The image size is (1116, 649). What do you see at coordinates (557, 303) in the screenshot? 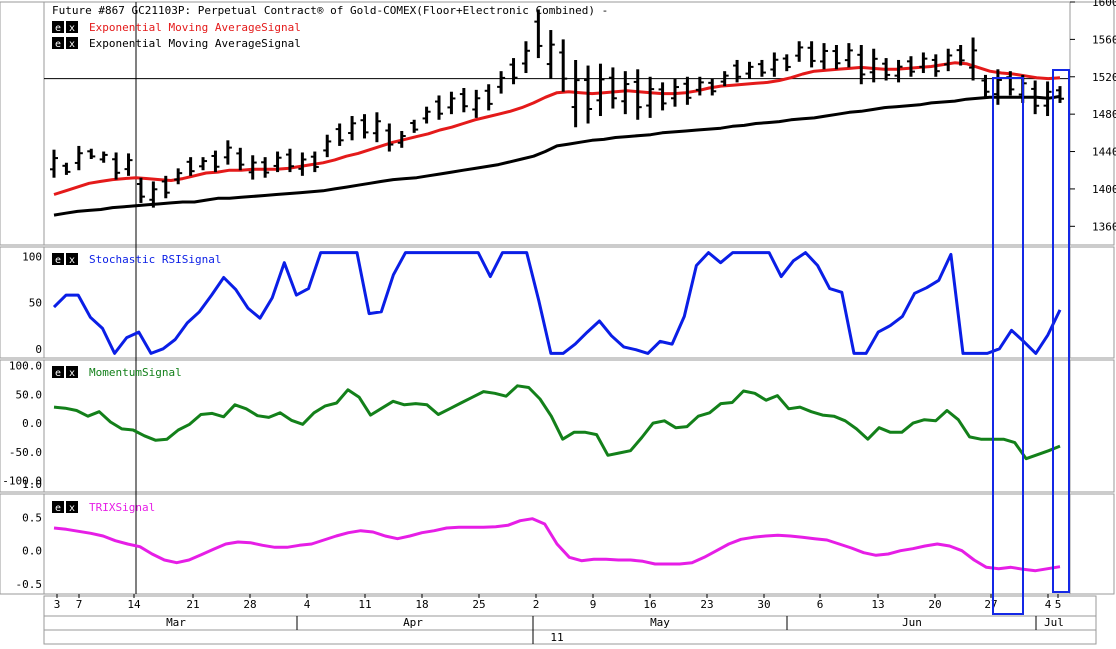
I see `stoch-rsi-line` at bounding box center [557, 303].